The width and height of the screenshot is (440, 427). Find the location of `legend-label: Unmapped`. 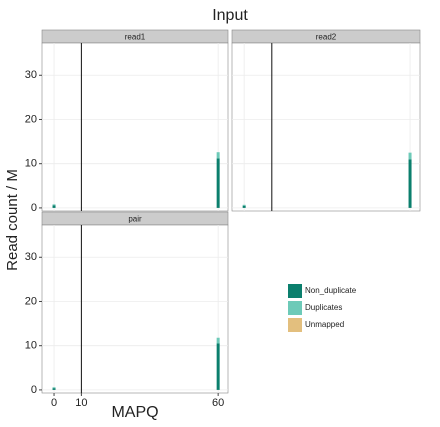

legend-label: Unmapped is located at coordinates (324, 324).